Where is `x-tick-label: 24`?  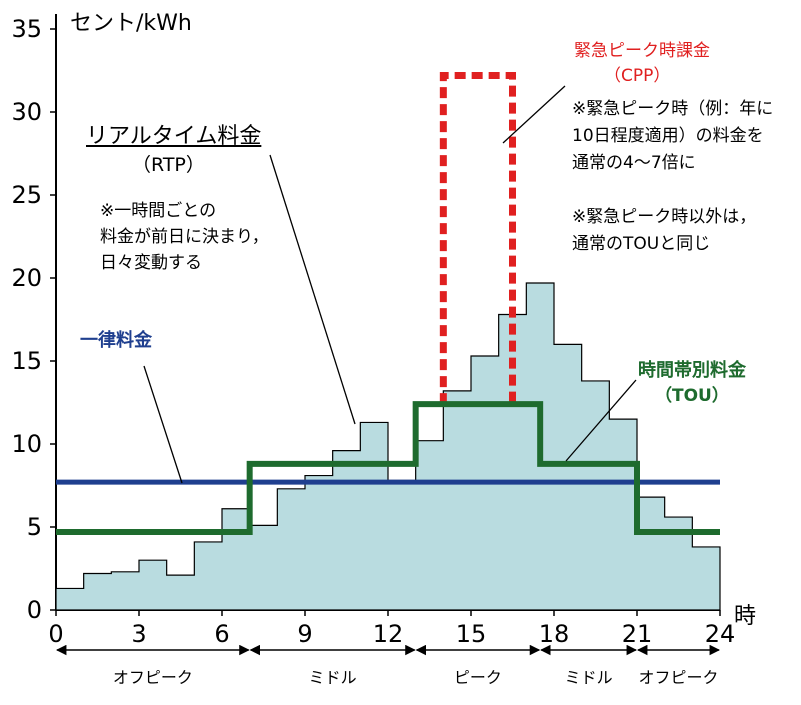
x-tick-label: 24 is located at coordinates (720, 634).